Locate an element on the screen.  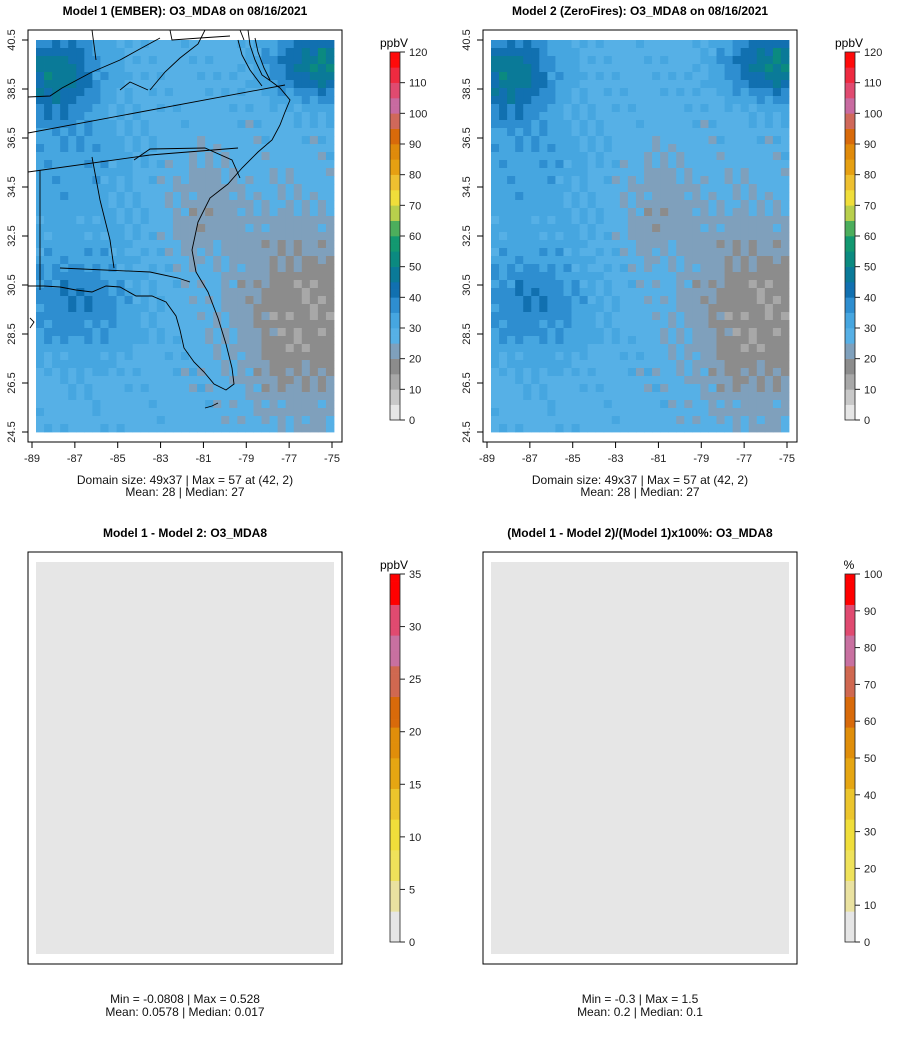
border-line is located at coordinates (157, 109).